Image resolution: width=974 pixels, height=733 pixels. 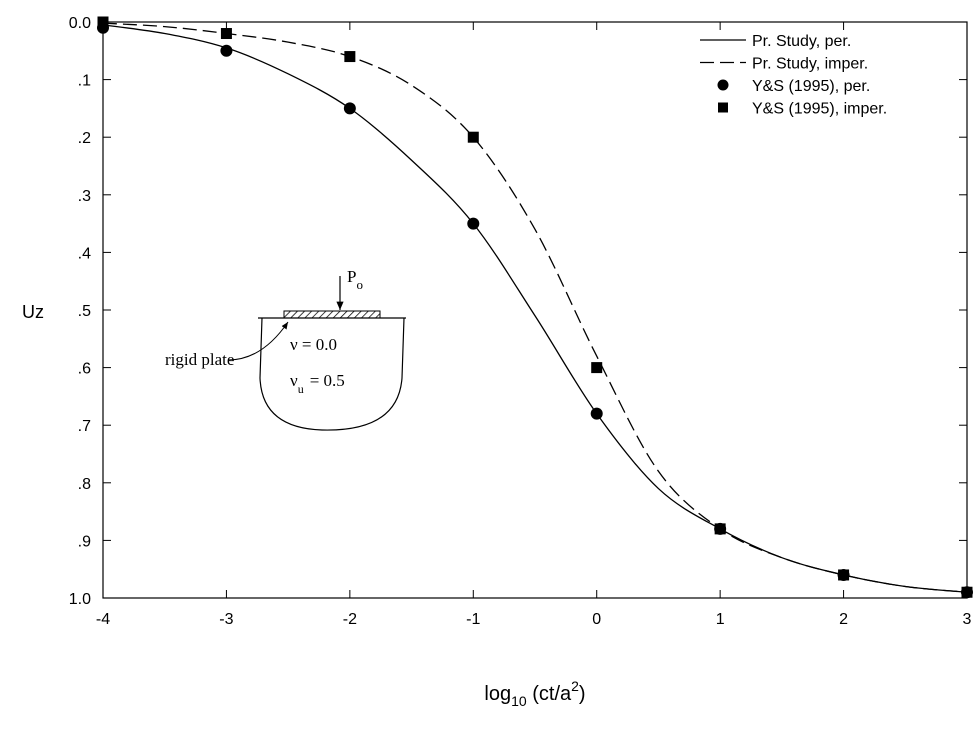 What do you see at coordinates (313, 344) in the screenshot?
I see `nu-label: ν = 0.0` at bounding box center [313, 344].